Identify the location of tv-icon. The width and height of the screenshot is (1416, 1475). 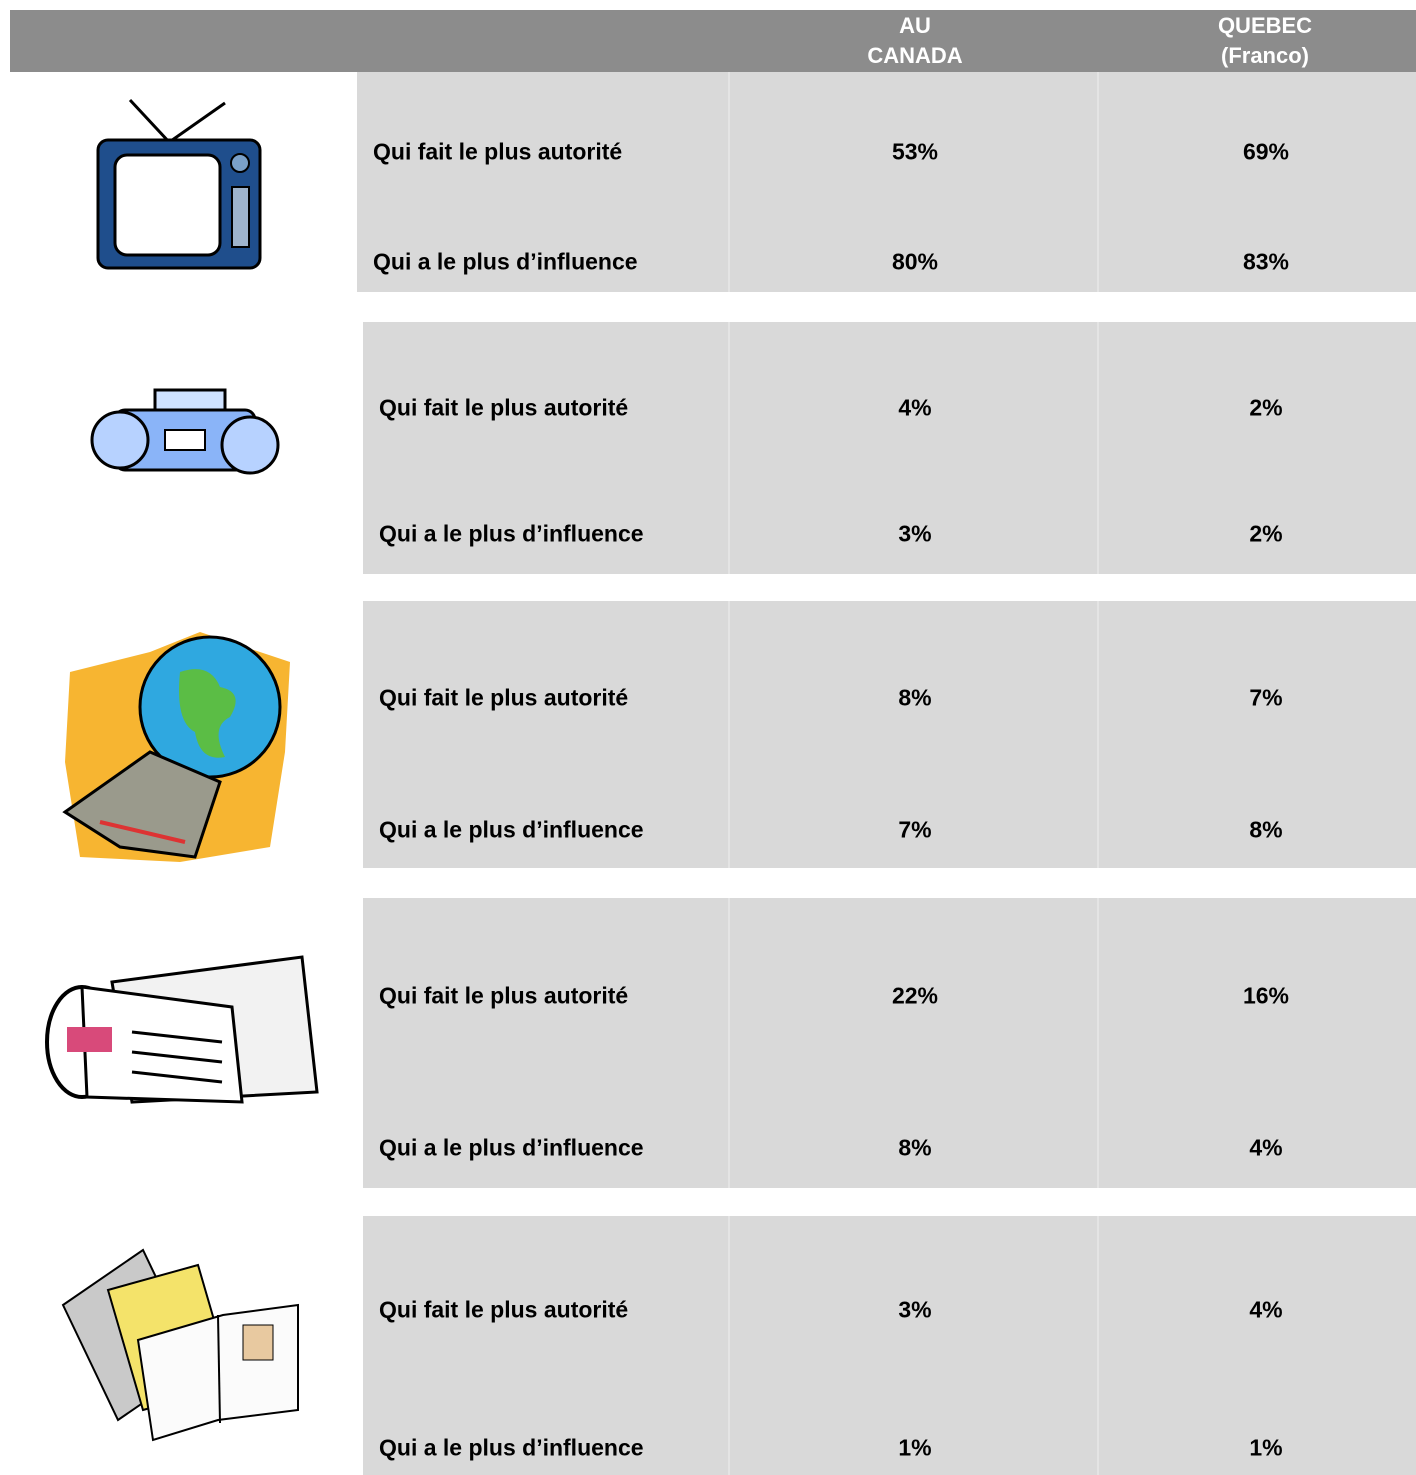
(179, 184).